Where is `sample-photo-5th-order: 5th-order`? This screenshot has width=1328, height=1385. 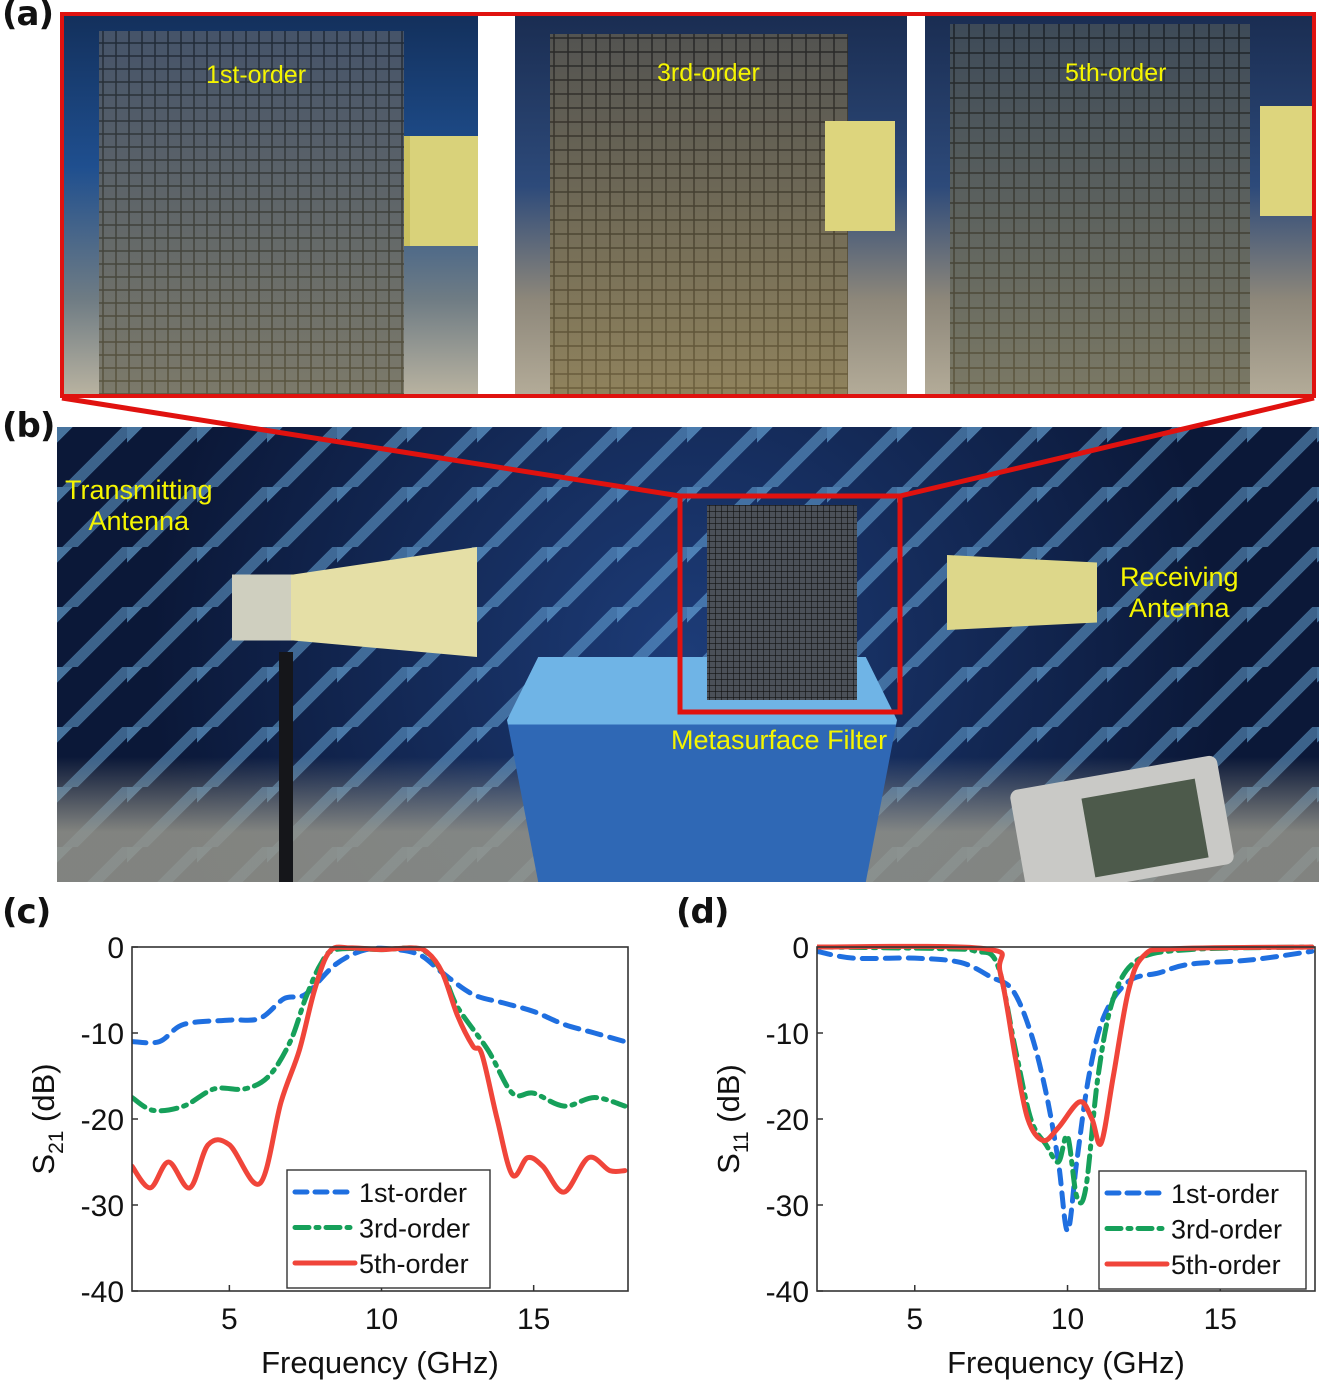
sample-photo-5th-order: 5th-order is located at coordinates (1118, 205).